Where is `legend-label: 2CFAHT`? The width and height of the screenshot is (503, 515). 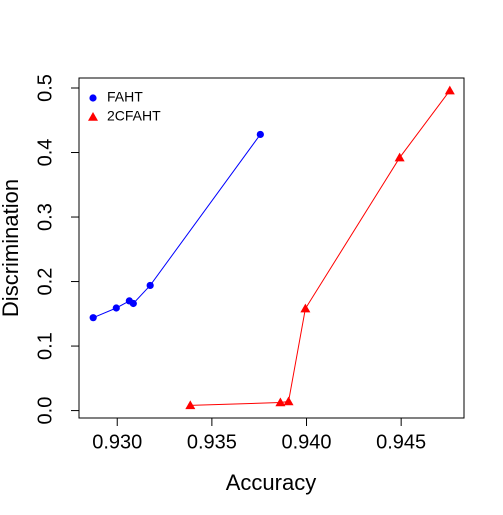
legend-label: 2CFAHT is located at coordinates (134, 116).